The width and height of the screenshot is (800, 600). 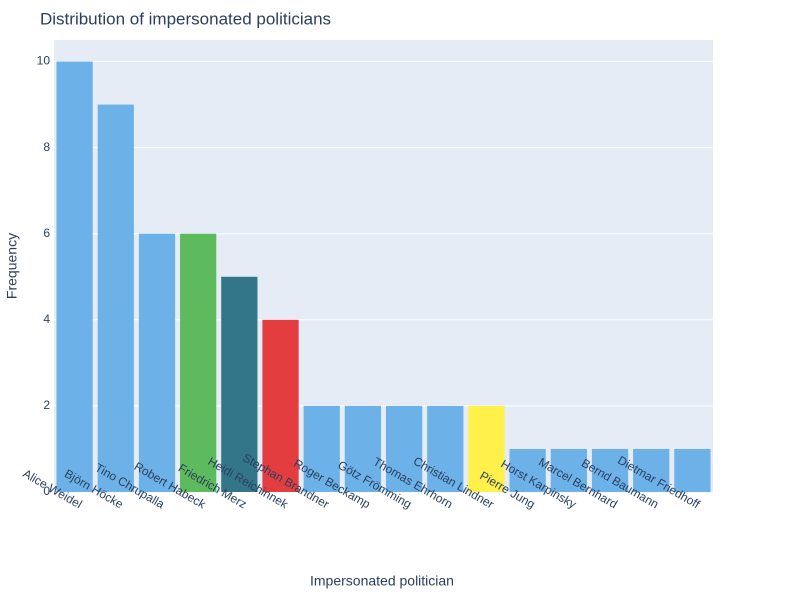 I want to click on y-tick-label: 8, so click(x=46, y=147).